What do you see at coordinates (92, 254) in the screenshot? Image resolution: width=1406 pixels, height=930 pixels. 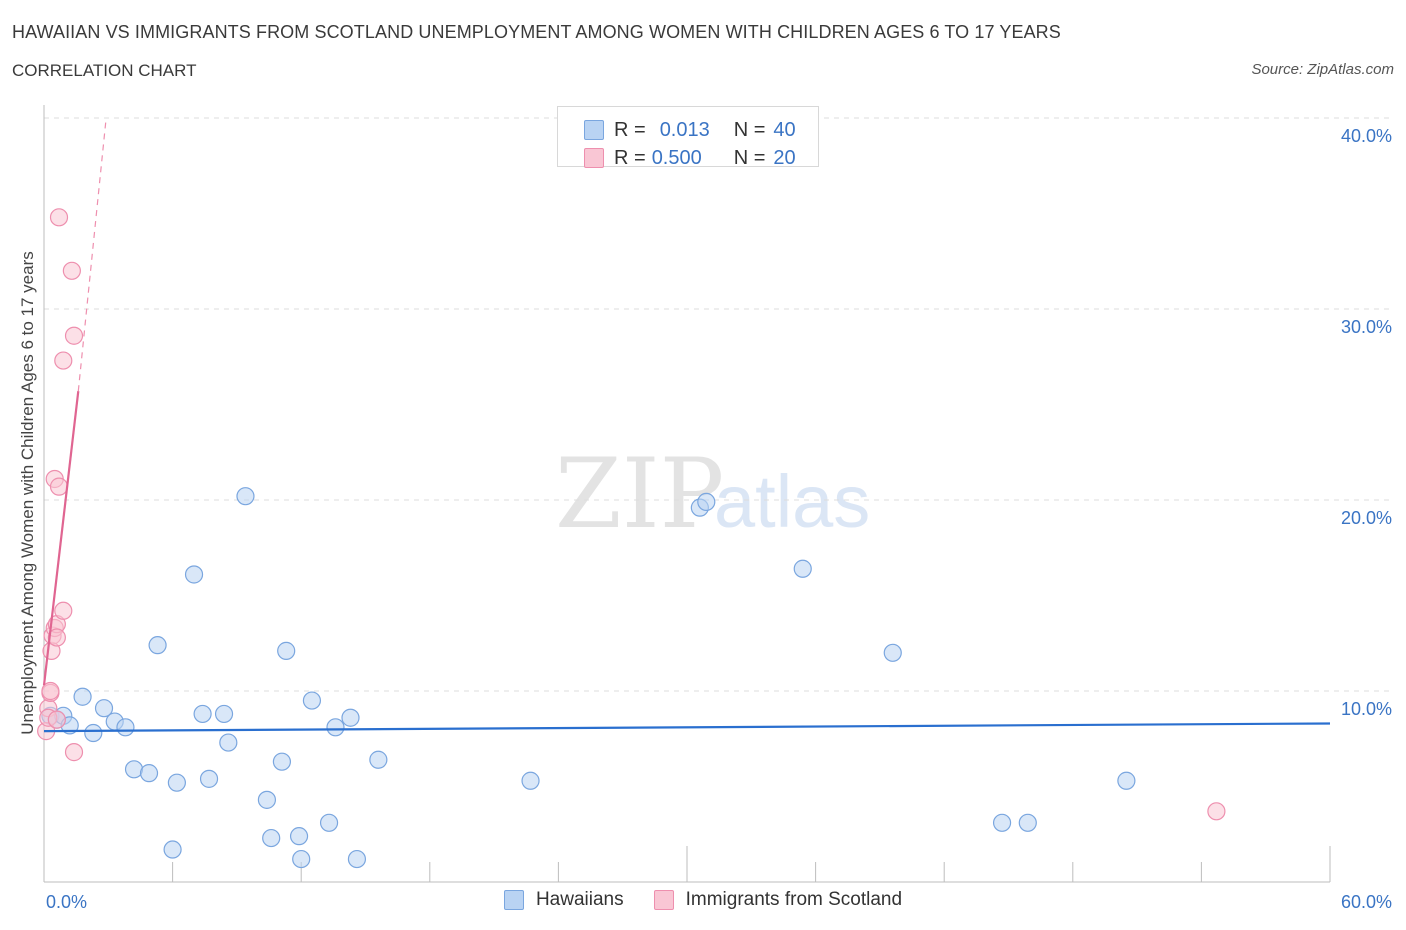 I see `scotland-trendline-extension` at bounding box center [92, 254].